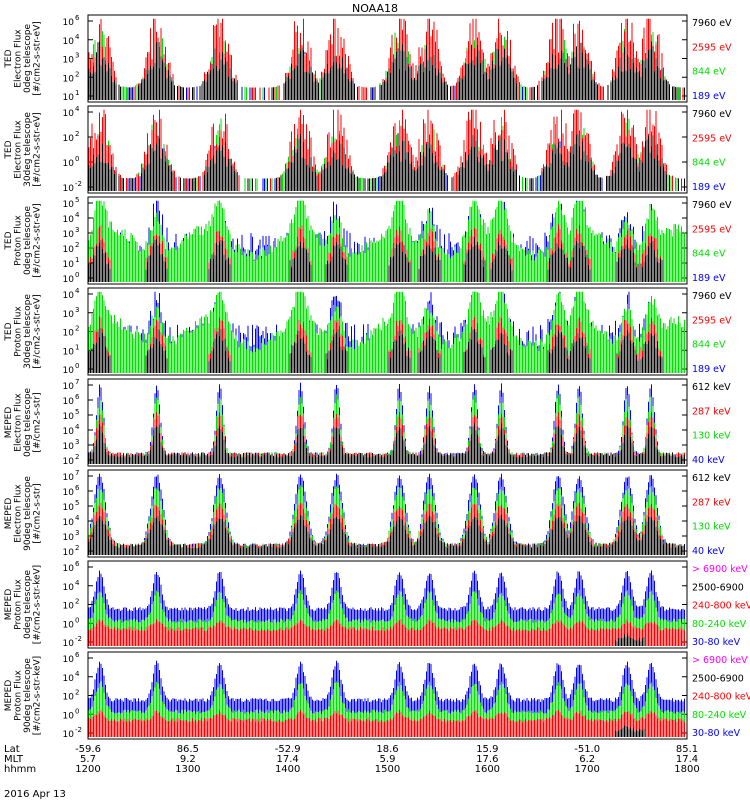 This screenshot has height=800, width=750. Describe the element at coordinates (38, 604) in the screenshot. I see `y-axis-label-line: [#/cm2-s-str-keV]` at that location.